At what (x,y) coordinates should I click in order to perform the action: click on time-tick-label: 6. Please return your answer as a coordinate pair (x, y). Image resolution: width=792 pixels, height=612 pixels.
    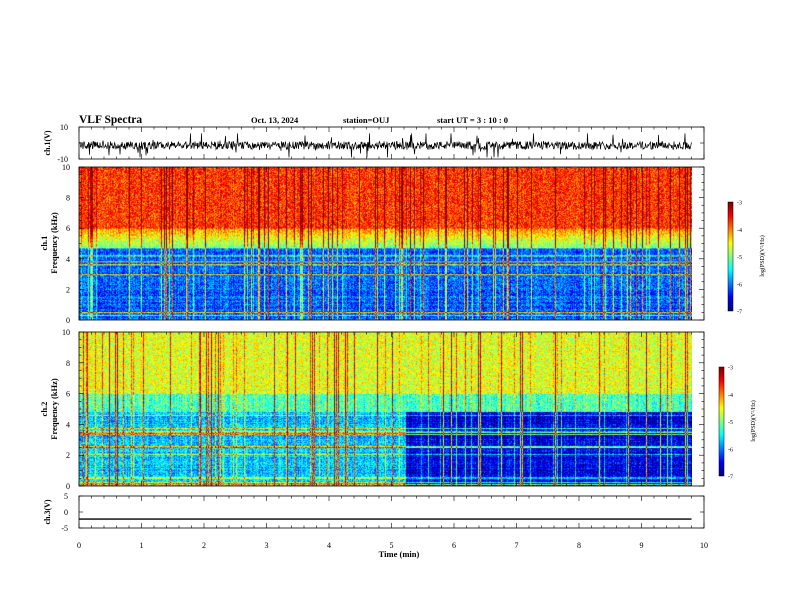
    Looking at the image, I should click on (454, 545).